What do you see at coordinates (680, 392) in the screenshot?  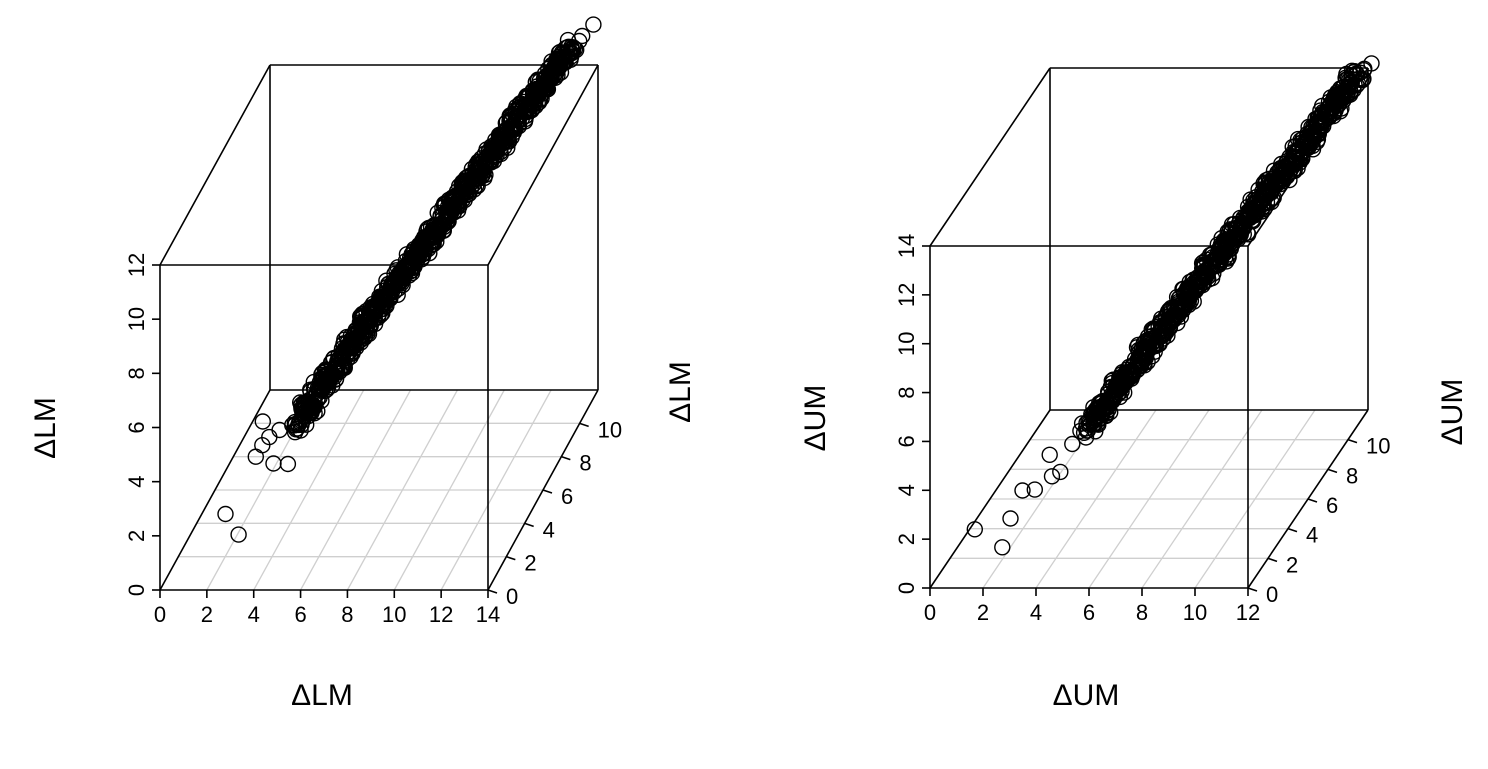 I see `y-axis-label: ΔLM` at bounding box center [680, 392].